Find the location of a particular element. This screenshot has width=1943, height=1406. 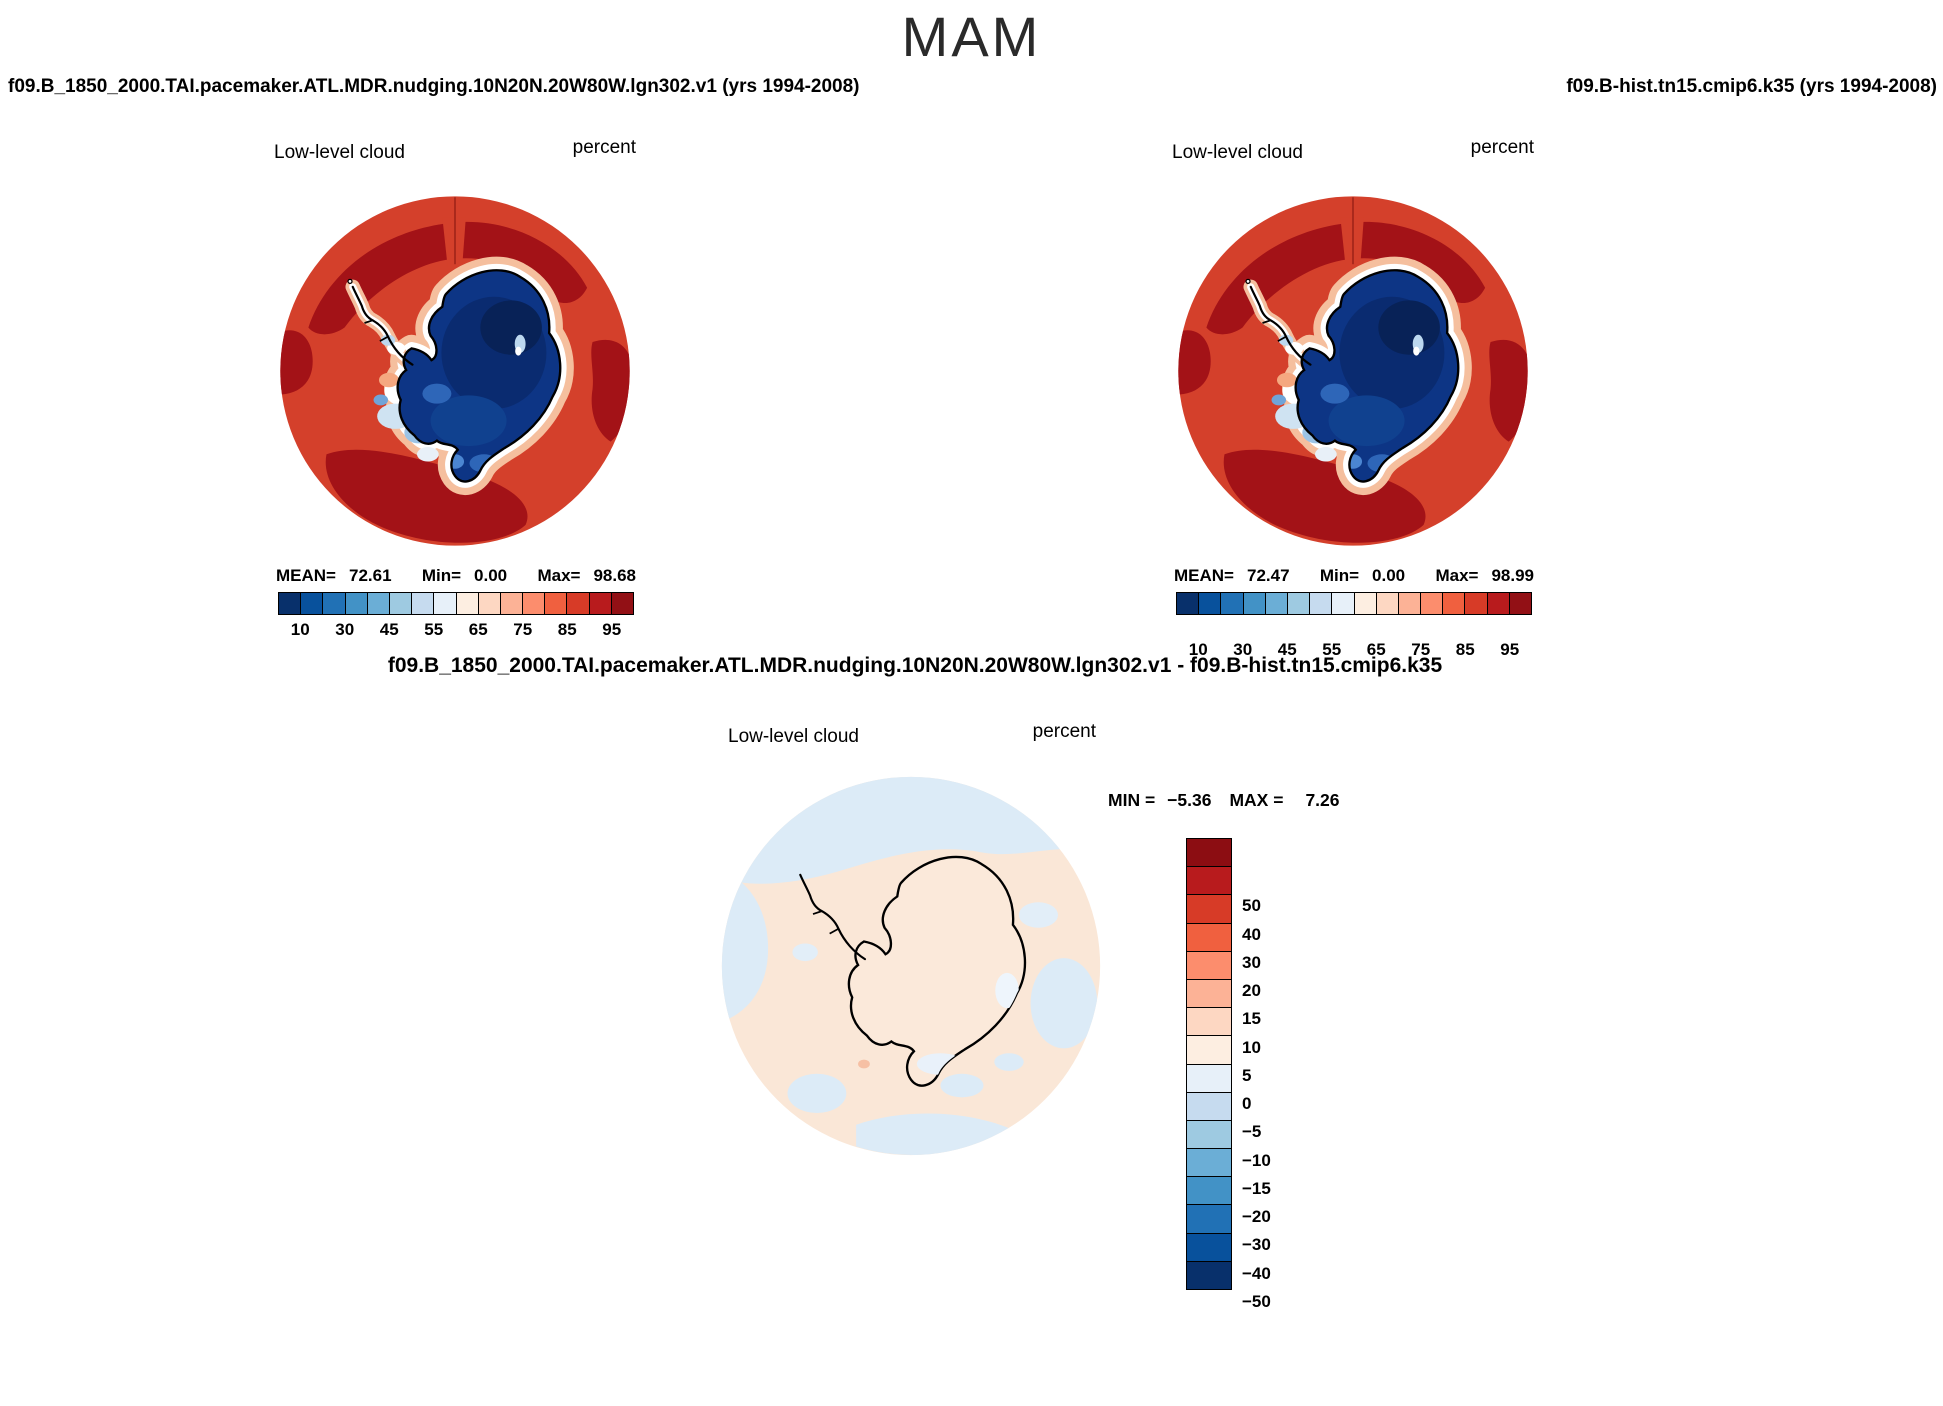

colorbar-tick: 85 is located at coordinates (1465, 649).